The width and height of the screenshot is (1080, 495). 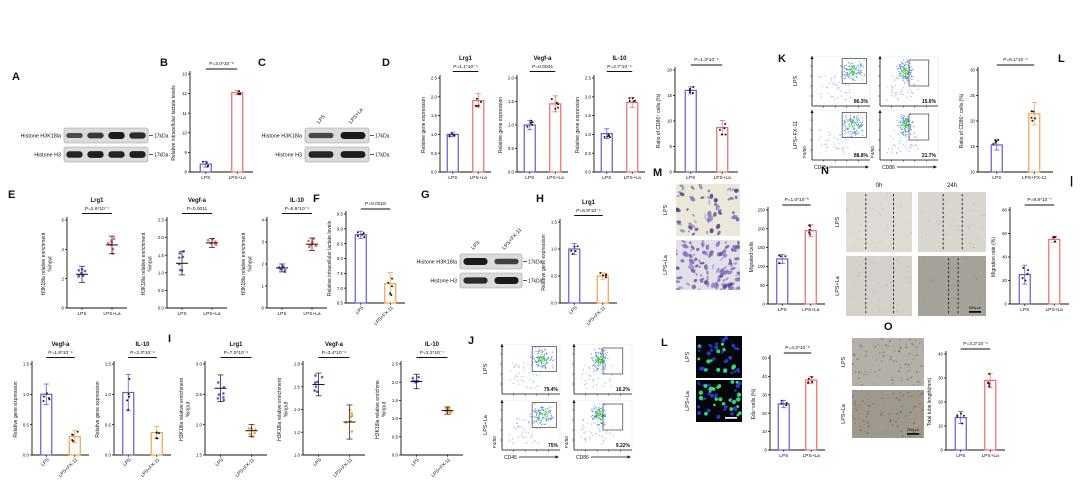 I want to click on y-axis-label: Relative gene expression, so click(x=16, y=409).